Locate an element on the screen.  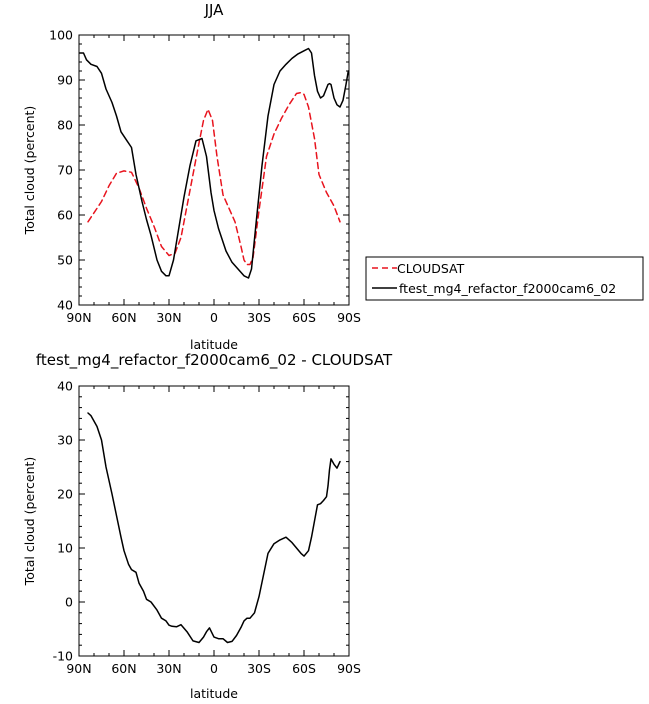
top-x-tick-label: 60N is located at coordinates (123, 317).